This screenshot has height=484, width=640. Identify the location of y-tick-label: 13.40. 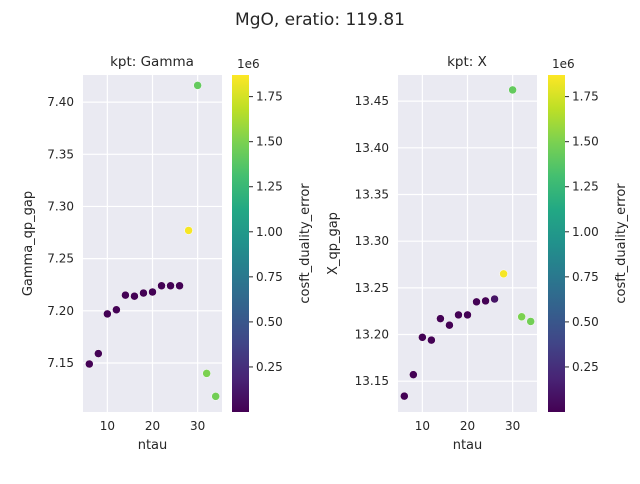
(372, 148).